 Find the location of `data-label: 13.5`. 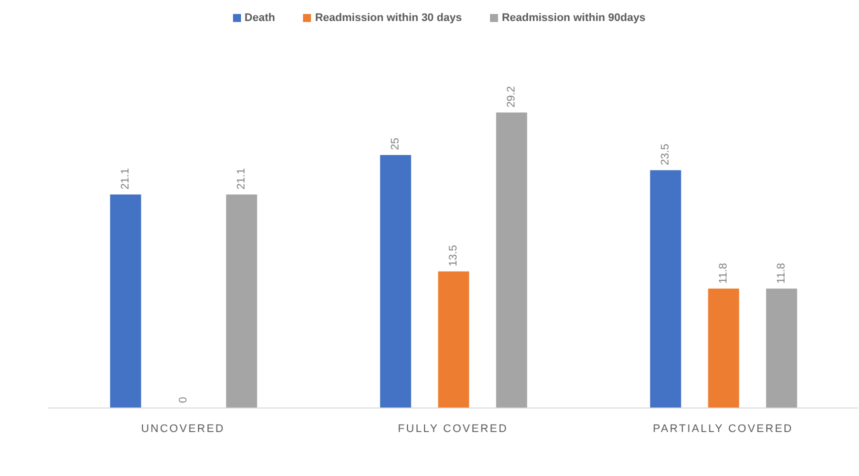

data-label: 13.5 is located at coordinates (454, 255).